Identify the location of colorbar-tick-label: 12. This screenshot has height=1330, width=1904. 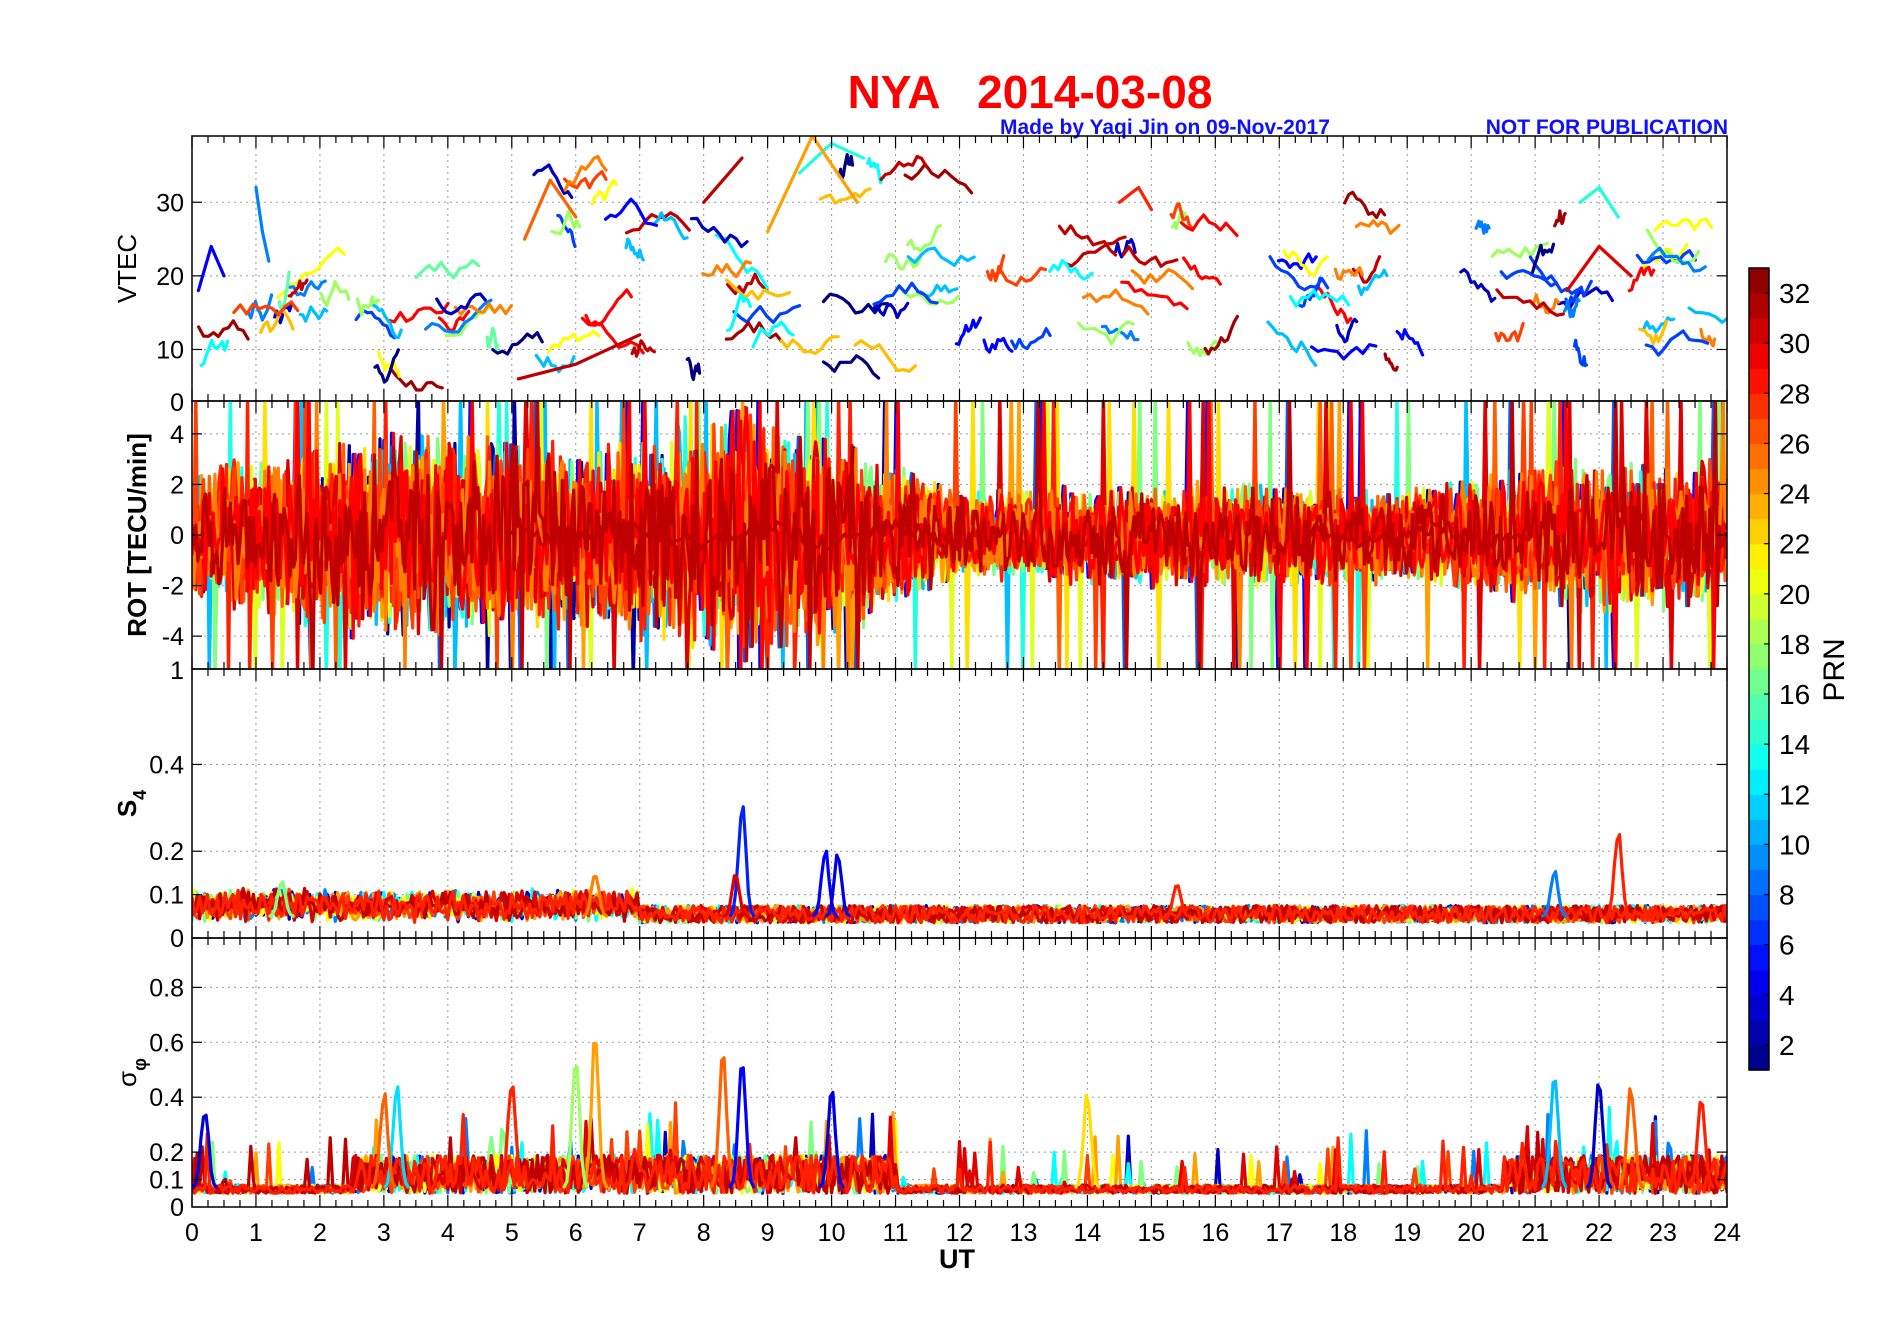
(1794, 794).